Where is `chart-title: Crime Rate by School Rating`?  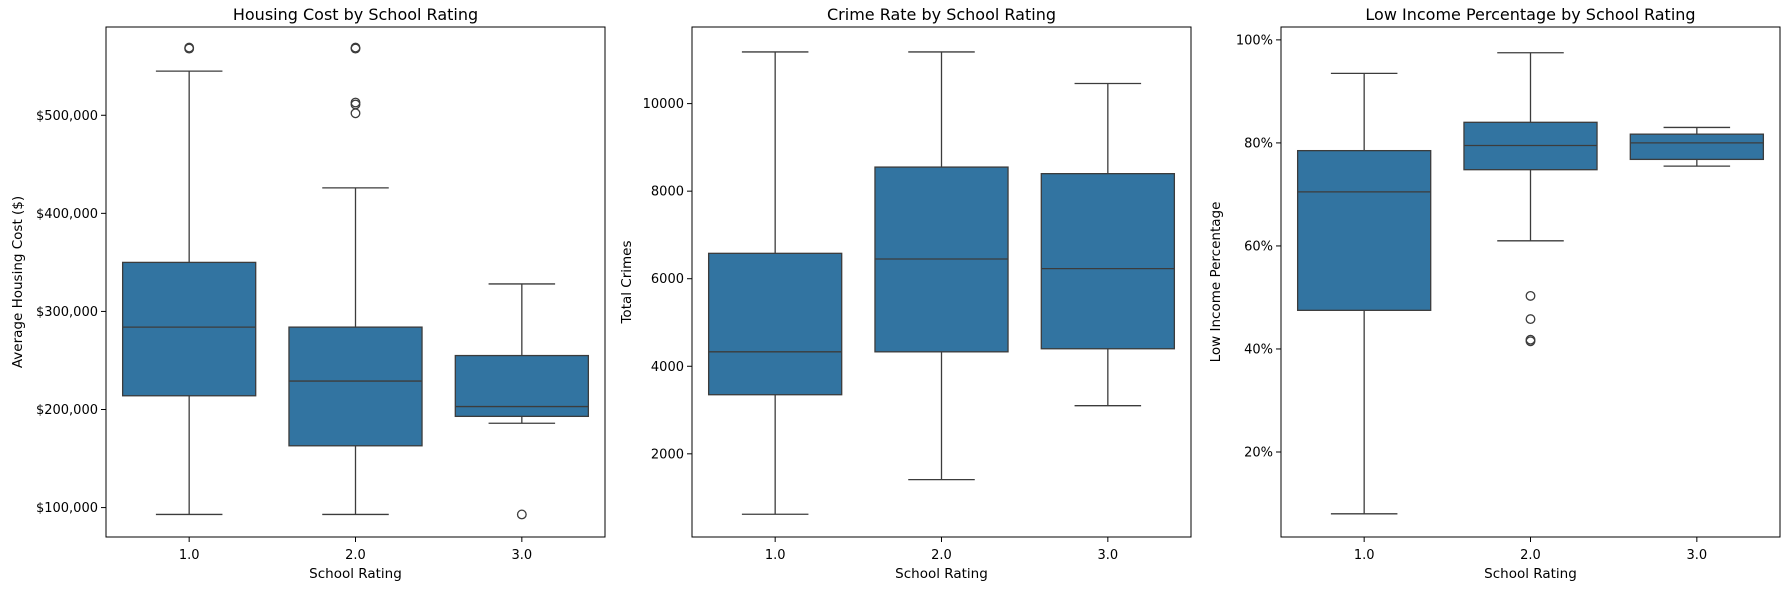 chart-title: Crime Rate by School Rating is located at coordinates (941, 14).